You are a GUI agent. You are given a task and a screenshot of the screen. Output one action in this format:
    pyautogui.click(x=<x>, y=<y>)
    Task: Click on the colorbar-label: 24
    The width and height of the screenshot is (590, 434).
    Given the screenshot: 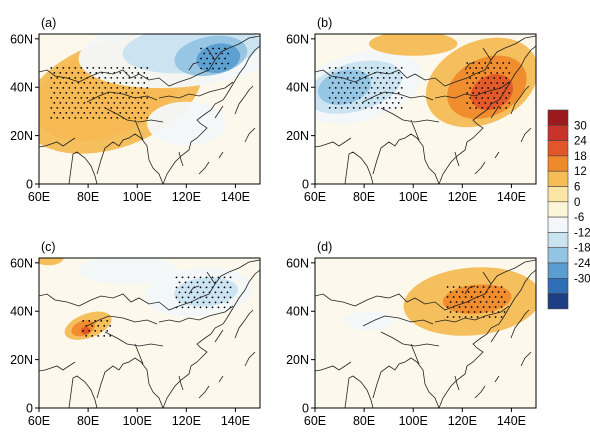 What is the action you would take?
    pyautogui.click(x=580, y=142)
    